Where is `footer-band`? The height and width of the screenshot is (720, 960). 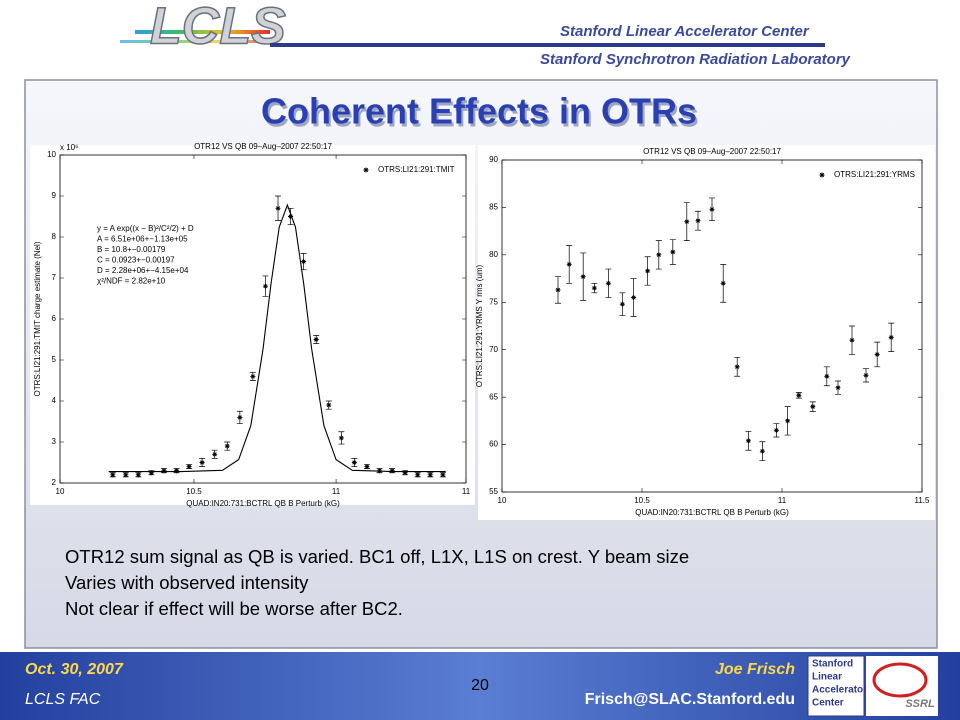
footer-band is located at coordinates (480, 686).